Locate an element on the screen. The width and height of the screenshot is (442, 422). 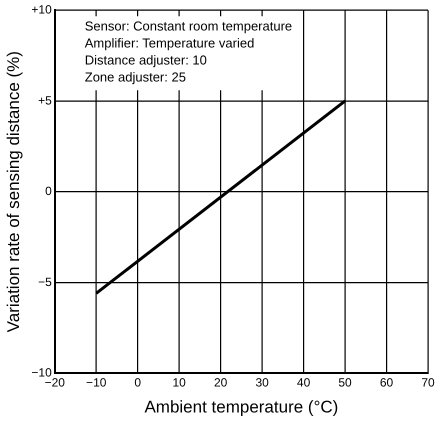
y-tick-label: +10 is located at coordinates (41, 9).